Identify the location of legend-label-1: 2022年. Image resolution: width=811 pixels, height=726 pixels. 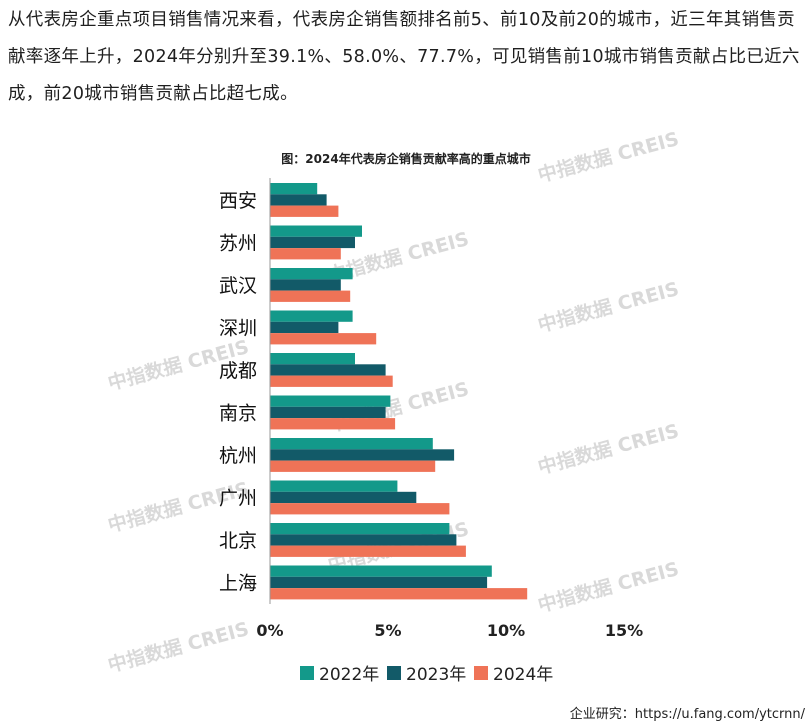
(349, 675).